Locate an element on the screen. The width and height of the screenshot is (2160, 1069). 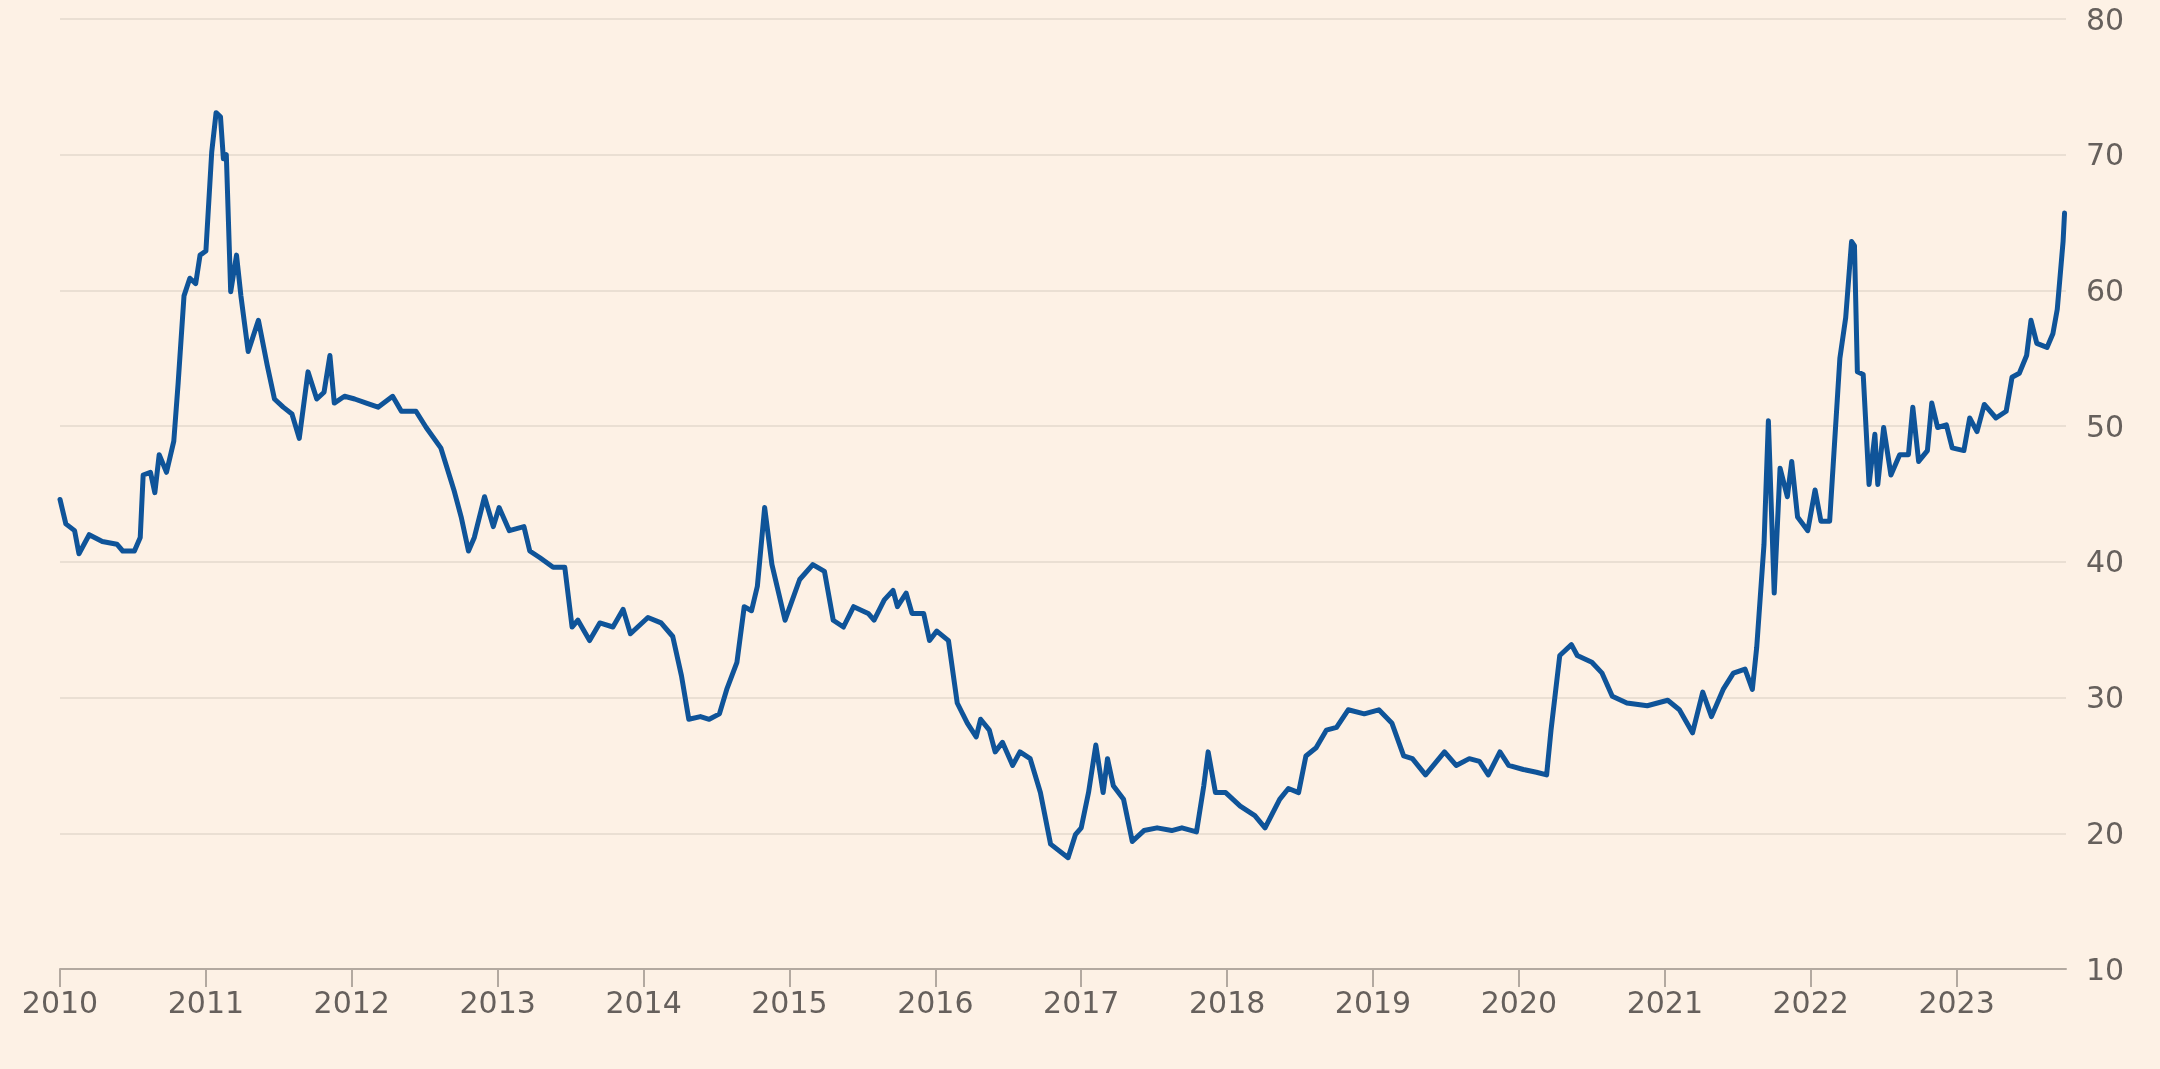
x-tick-label: 2018 is located at coordinates (1227, 1002).